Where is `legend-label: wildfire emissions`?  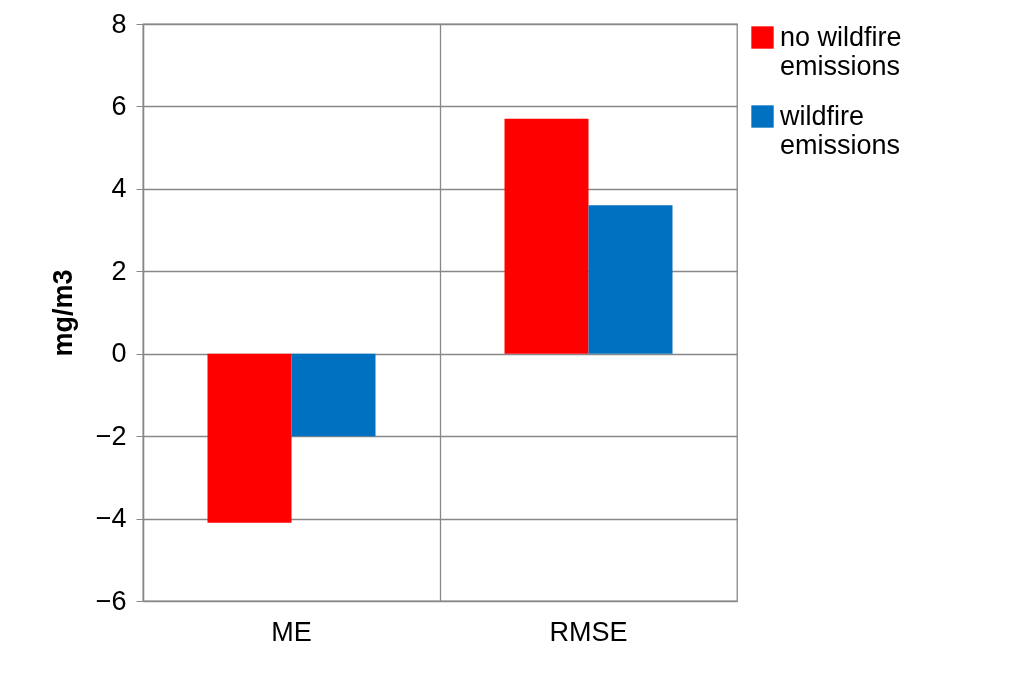
legend-label: wildfire emissions is located at coordinates (840, 130).